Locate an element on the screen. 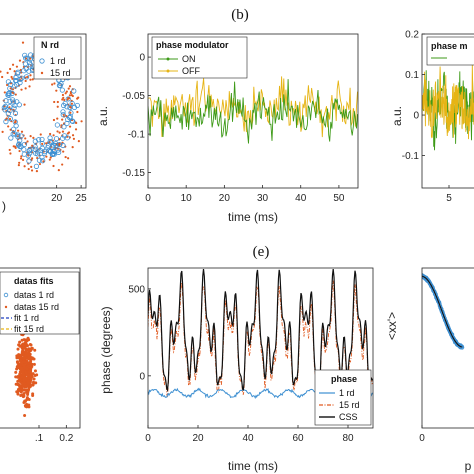 The image size is (474, 474). plot-area-b is located at coordinates (253, 110).